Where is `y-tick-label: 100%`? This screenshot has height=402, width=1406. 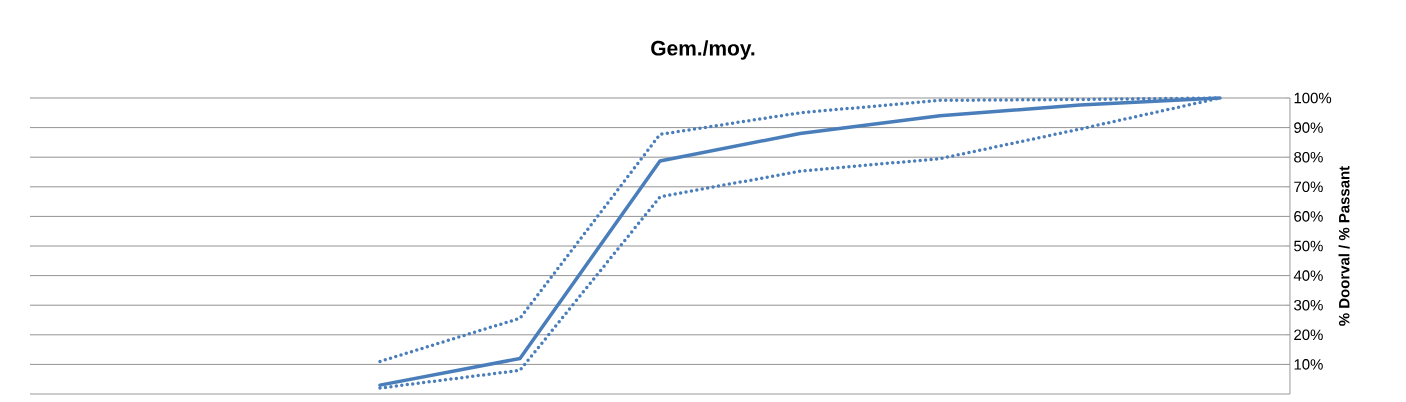
y-tick-label: 100% is located at coordinates (1313, 98).